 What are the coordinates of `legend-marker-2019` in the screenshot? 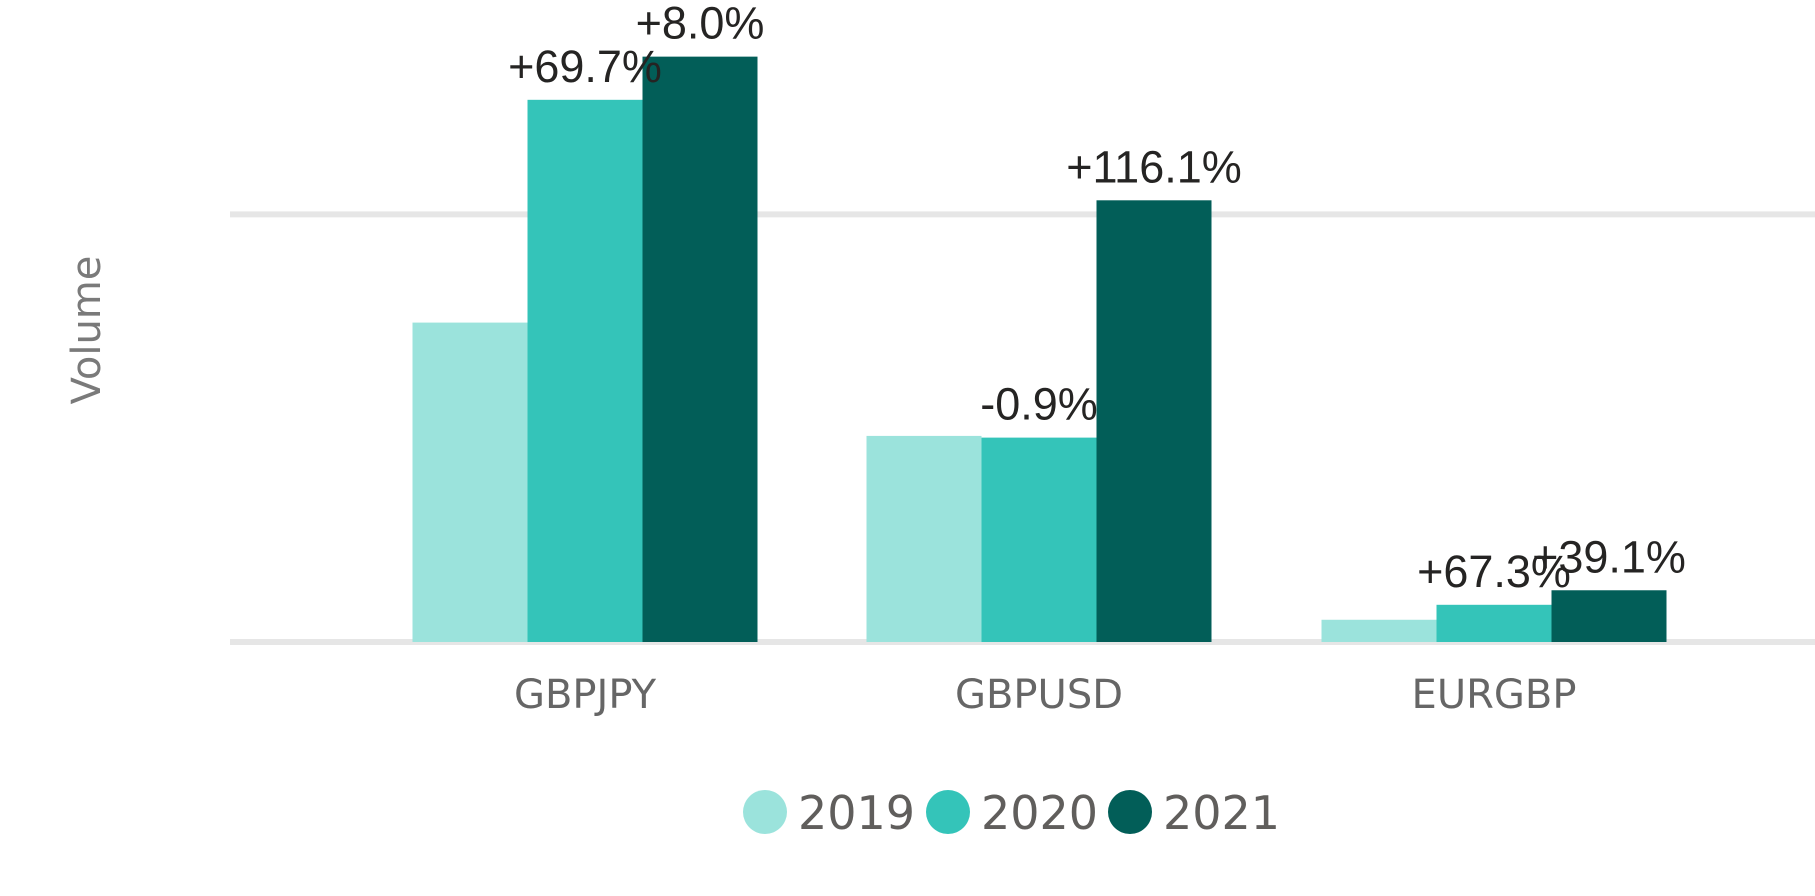 It's located at (765, 812).